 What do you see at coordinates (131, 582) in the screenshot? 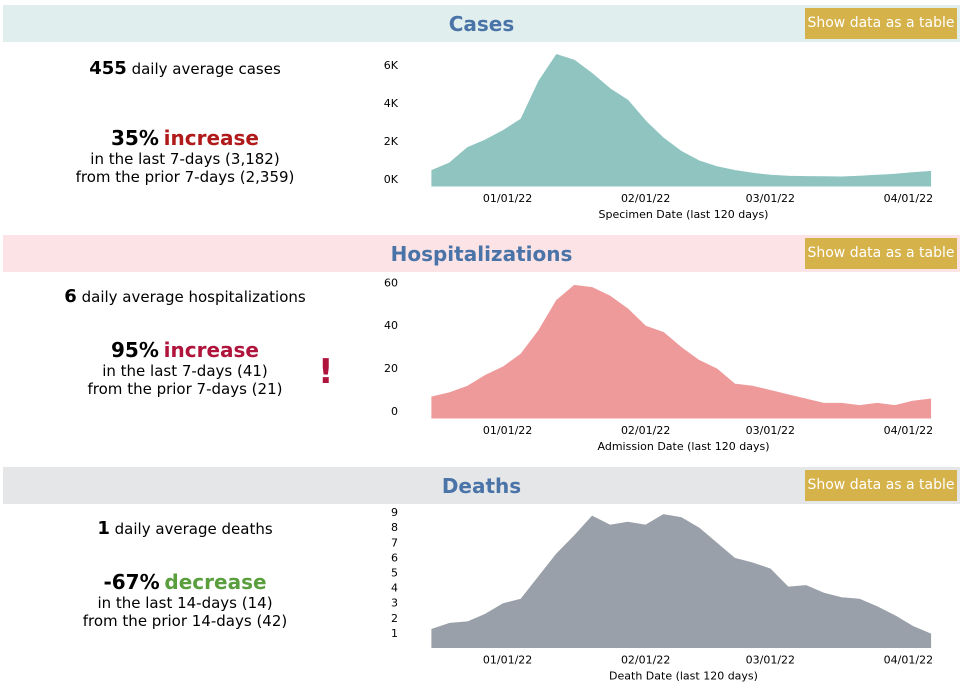
I see `change-value: -67%` at bounding box center [131, 582].